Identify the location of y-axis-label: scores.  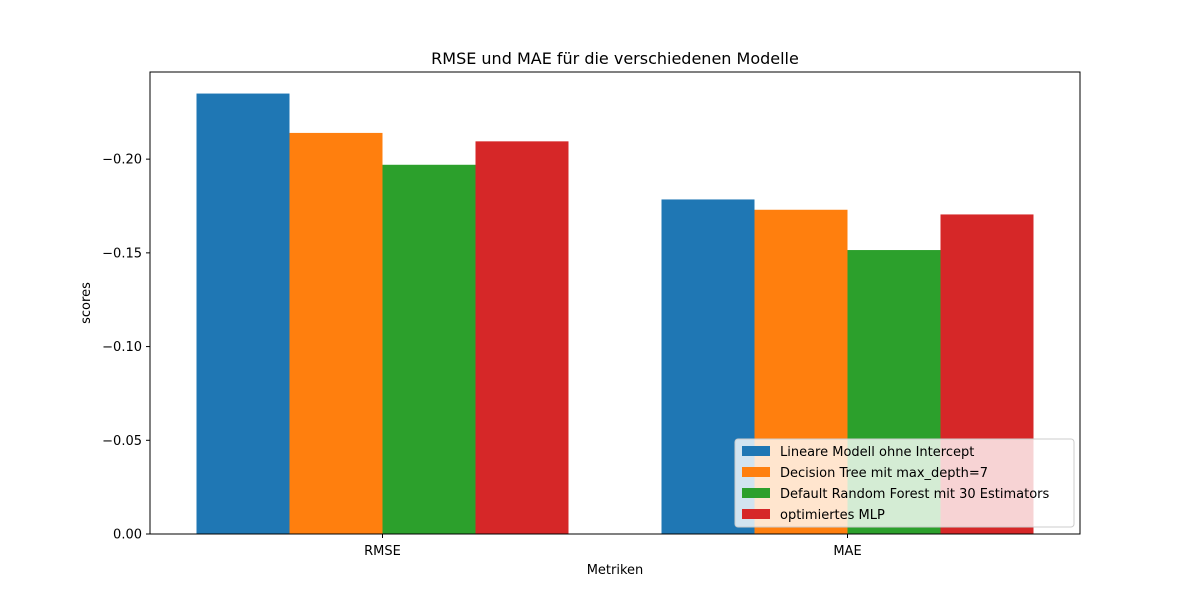
(86, 303).